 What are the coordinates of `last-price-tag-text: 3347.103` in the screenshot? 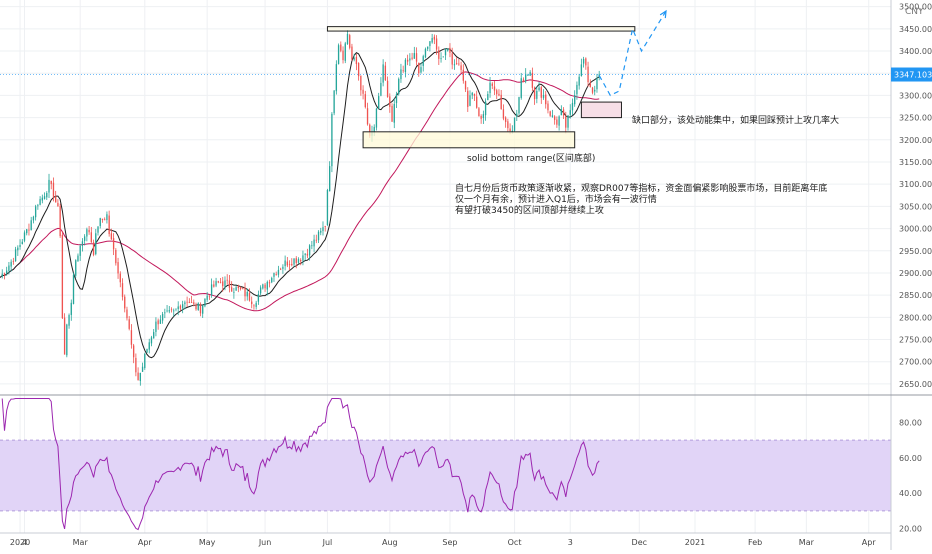 It's located at (913, 75).